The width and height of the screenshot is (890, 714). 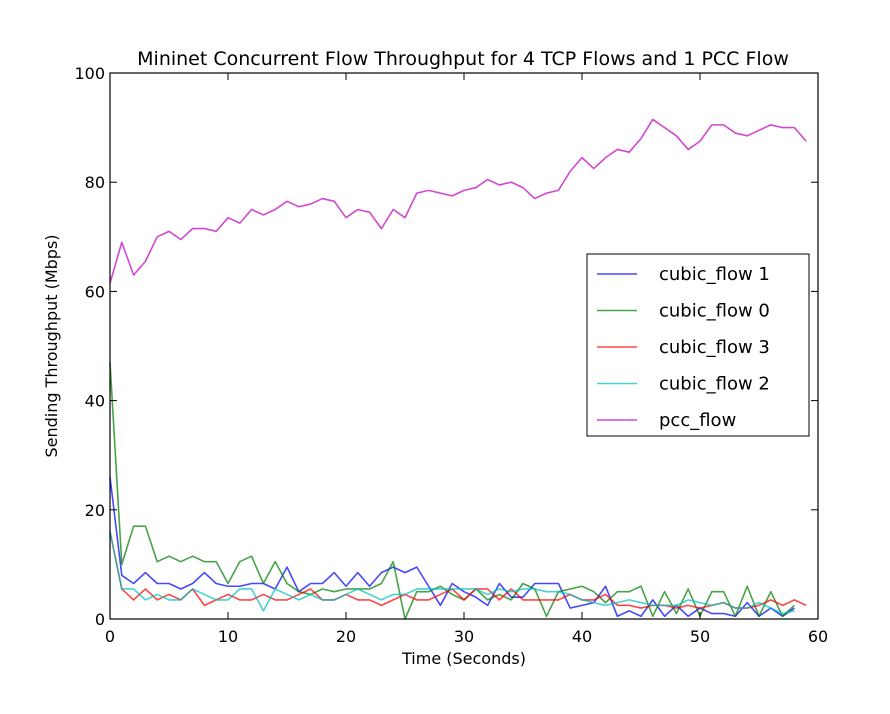 I want to click on x-tick-label: 10, so click(x=228, y=636).